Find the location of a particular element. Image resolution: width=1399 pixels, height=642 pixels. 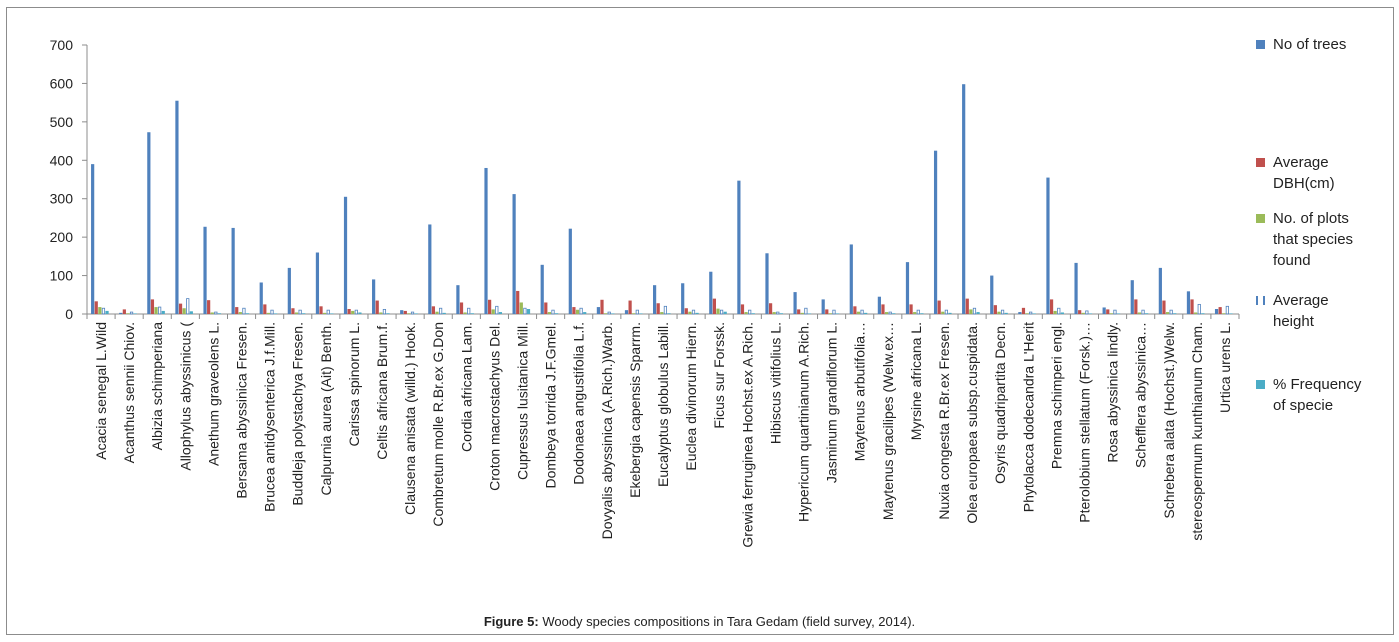

x-tick-label: Dombeya torrida J.F.Gmel. is located at coordinates (551, 405).